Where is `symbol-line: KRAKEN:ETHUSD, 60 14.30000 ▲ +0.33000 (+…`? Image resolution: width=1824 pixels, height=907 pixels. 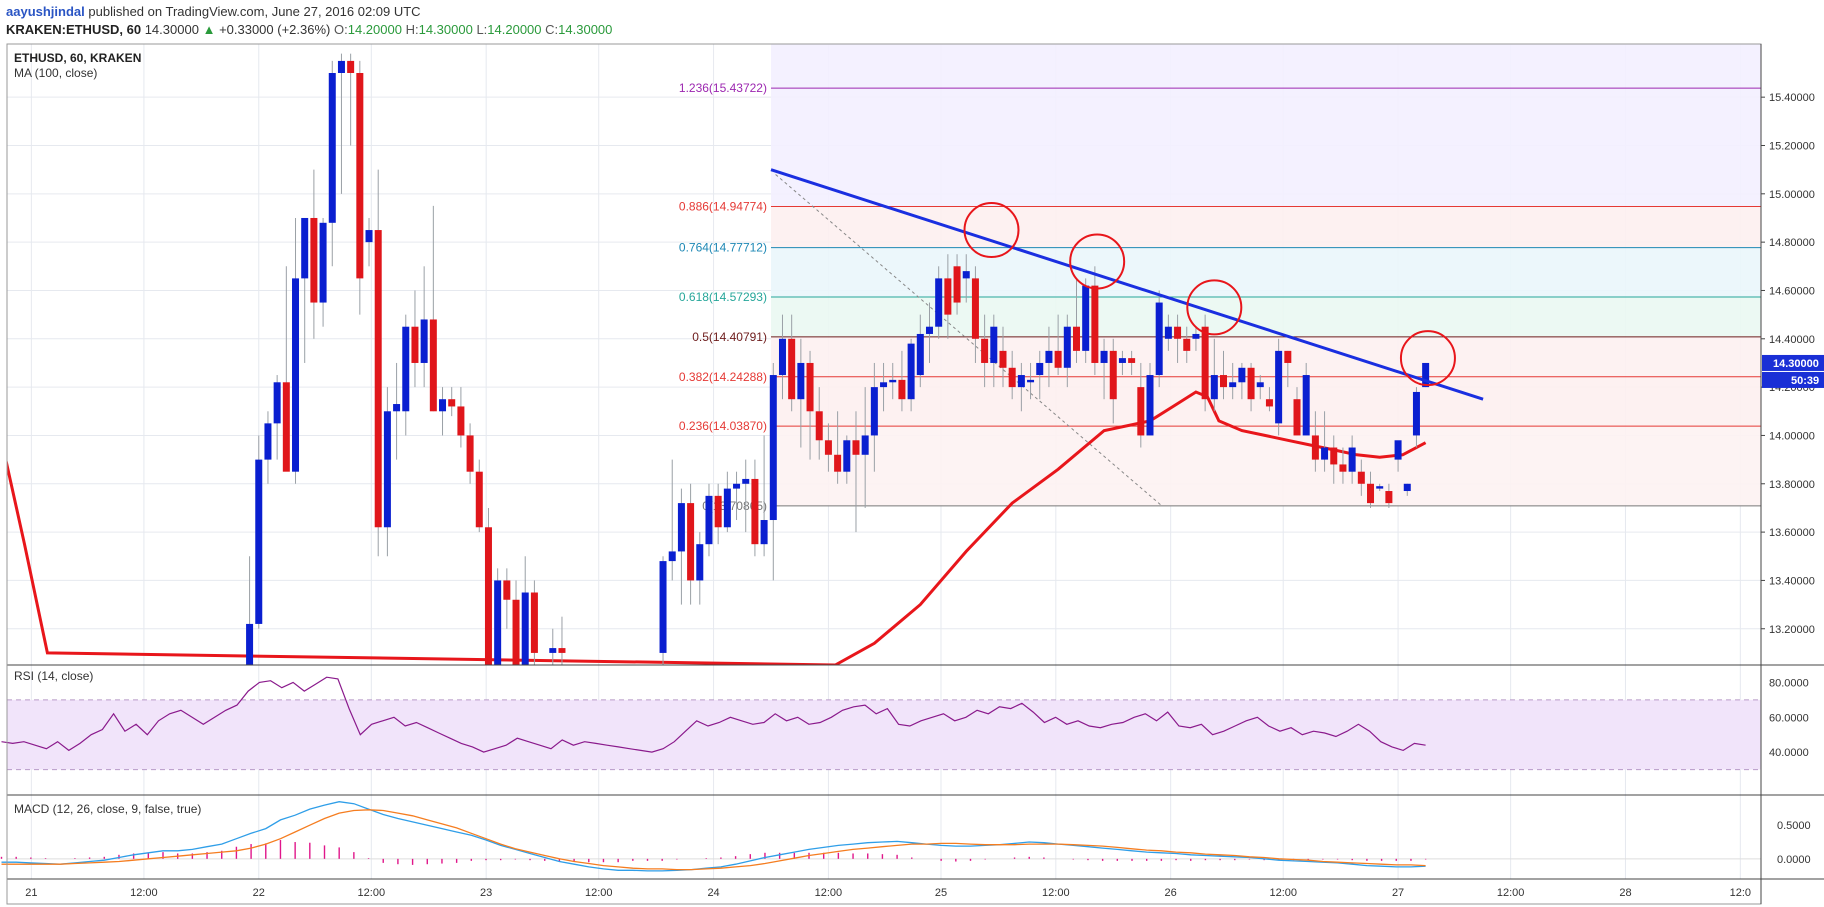
symbol-line: KRAKEN:ETHUSD, 60 14.30000 ▲ +0.33000 (+… is located at coordinates (309, 29).